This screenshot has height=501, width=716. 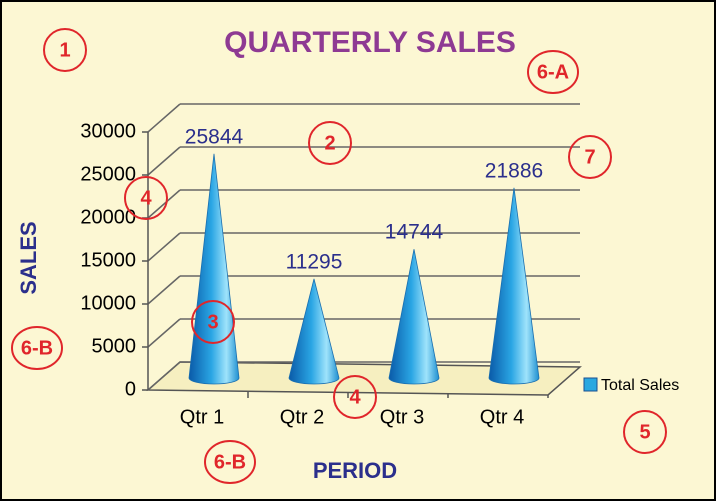 I want to click on y-tick-label: 25000, so click(x=108, y=174).